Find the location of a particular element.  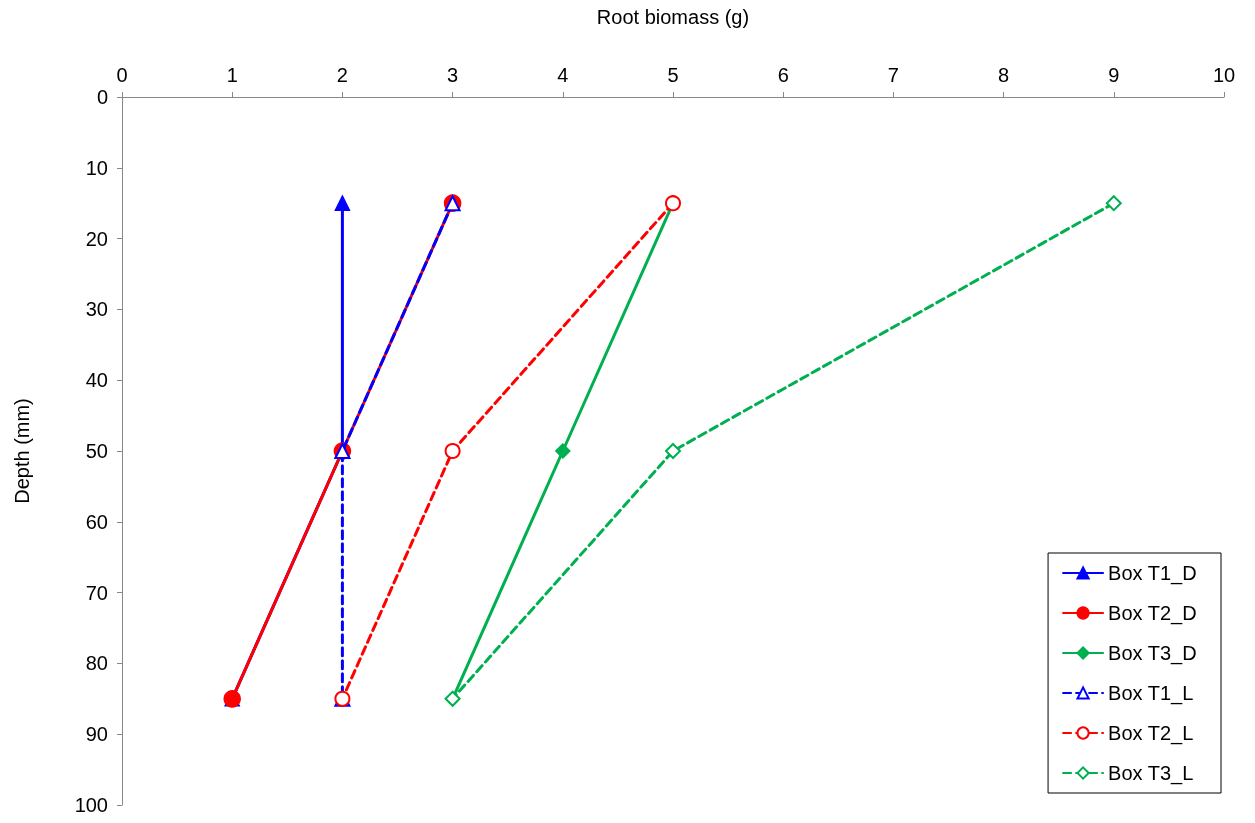

x-tick-label: 10 is located at coordinates (1224, 75).